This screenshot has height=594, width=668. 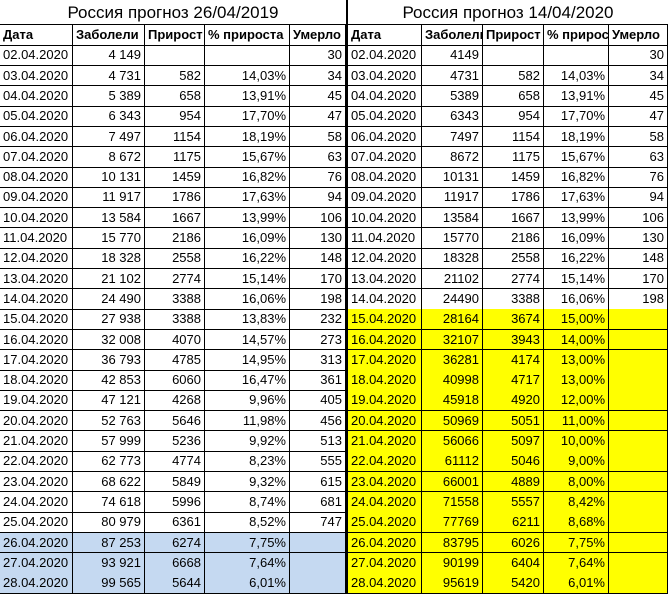 I want to click on table-cell: 25.04.2020, so click(x=36, y=522).